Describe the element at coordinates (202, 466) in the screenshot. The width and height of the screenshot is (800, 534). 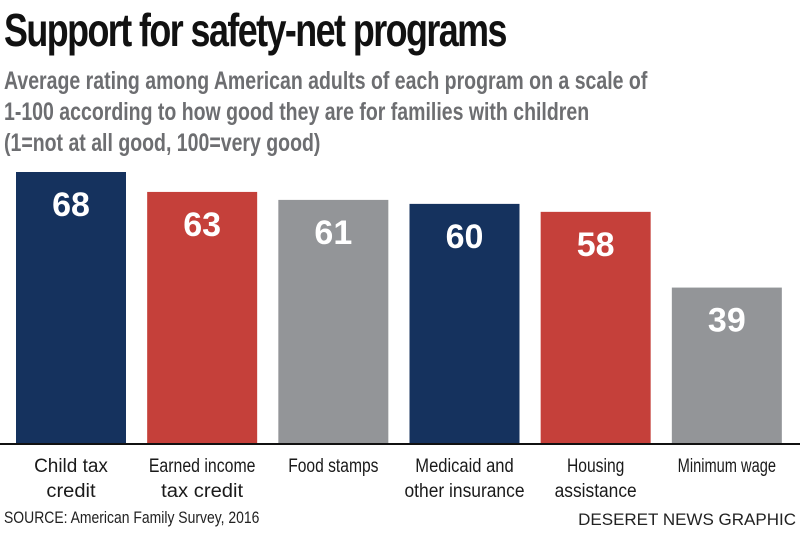
I see `category-label: Earned income` at that location.